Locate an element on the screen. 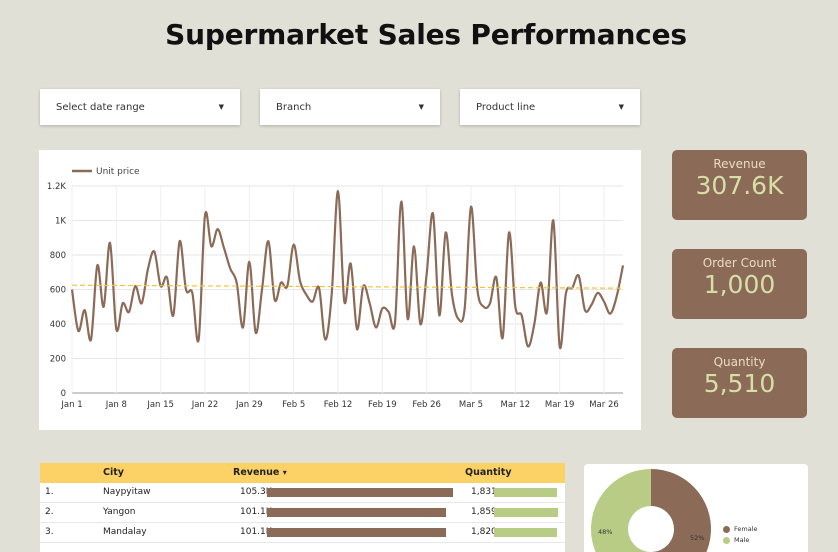 The image size is (838, 552). branch-filter: Branch ▼ is located at coordinates (350, 107).